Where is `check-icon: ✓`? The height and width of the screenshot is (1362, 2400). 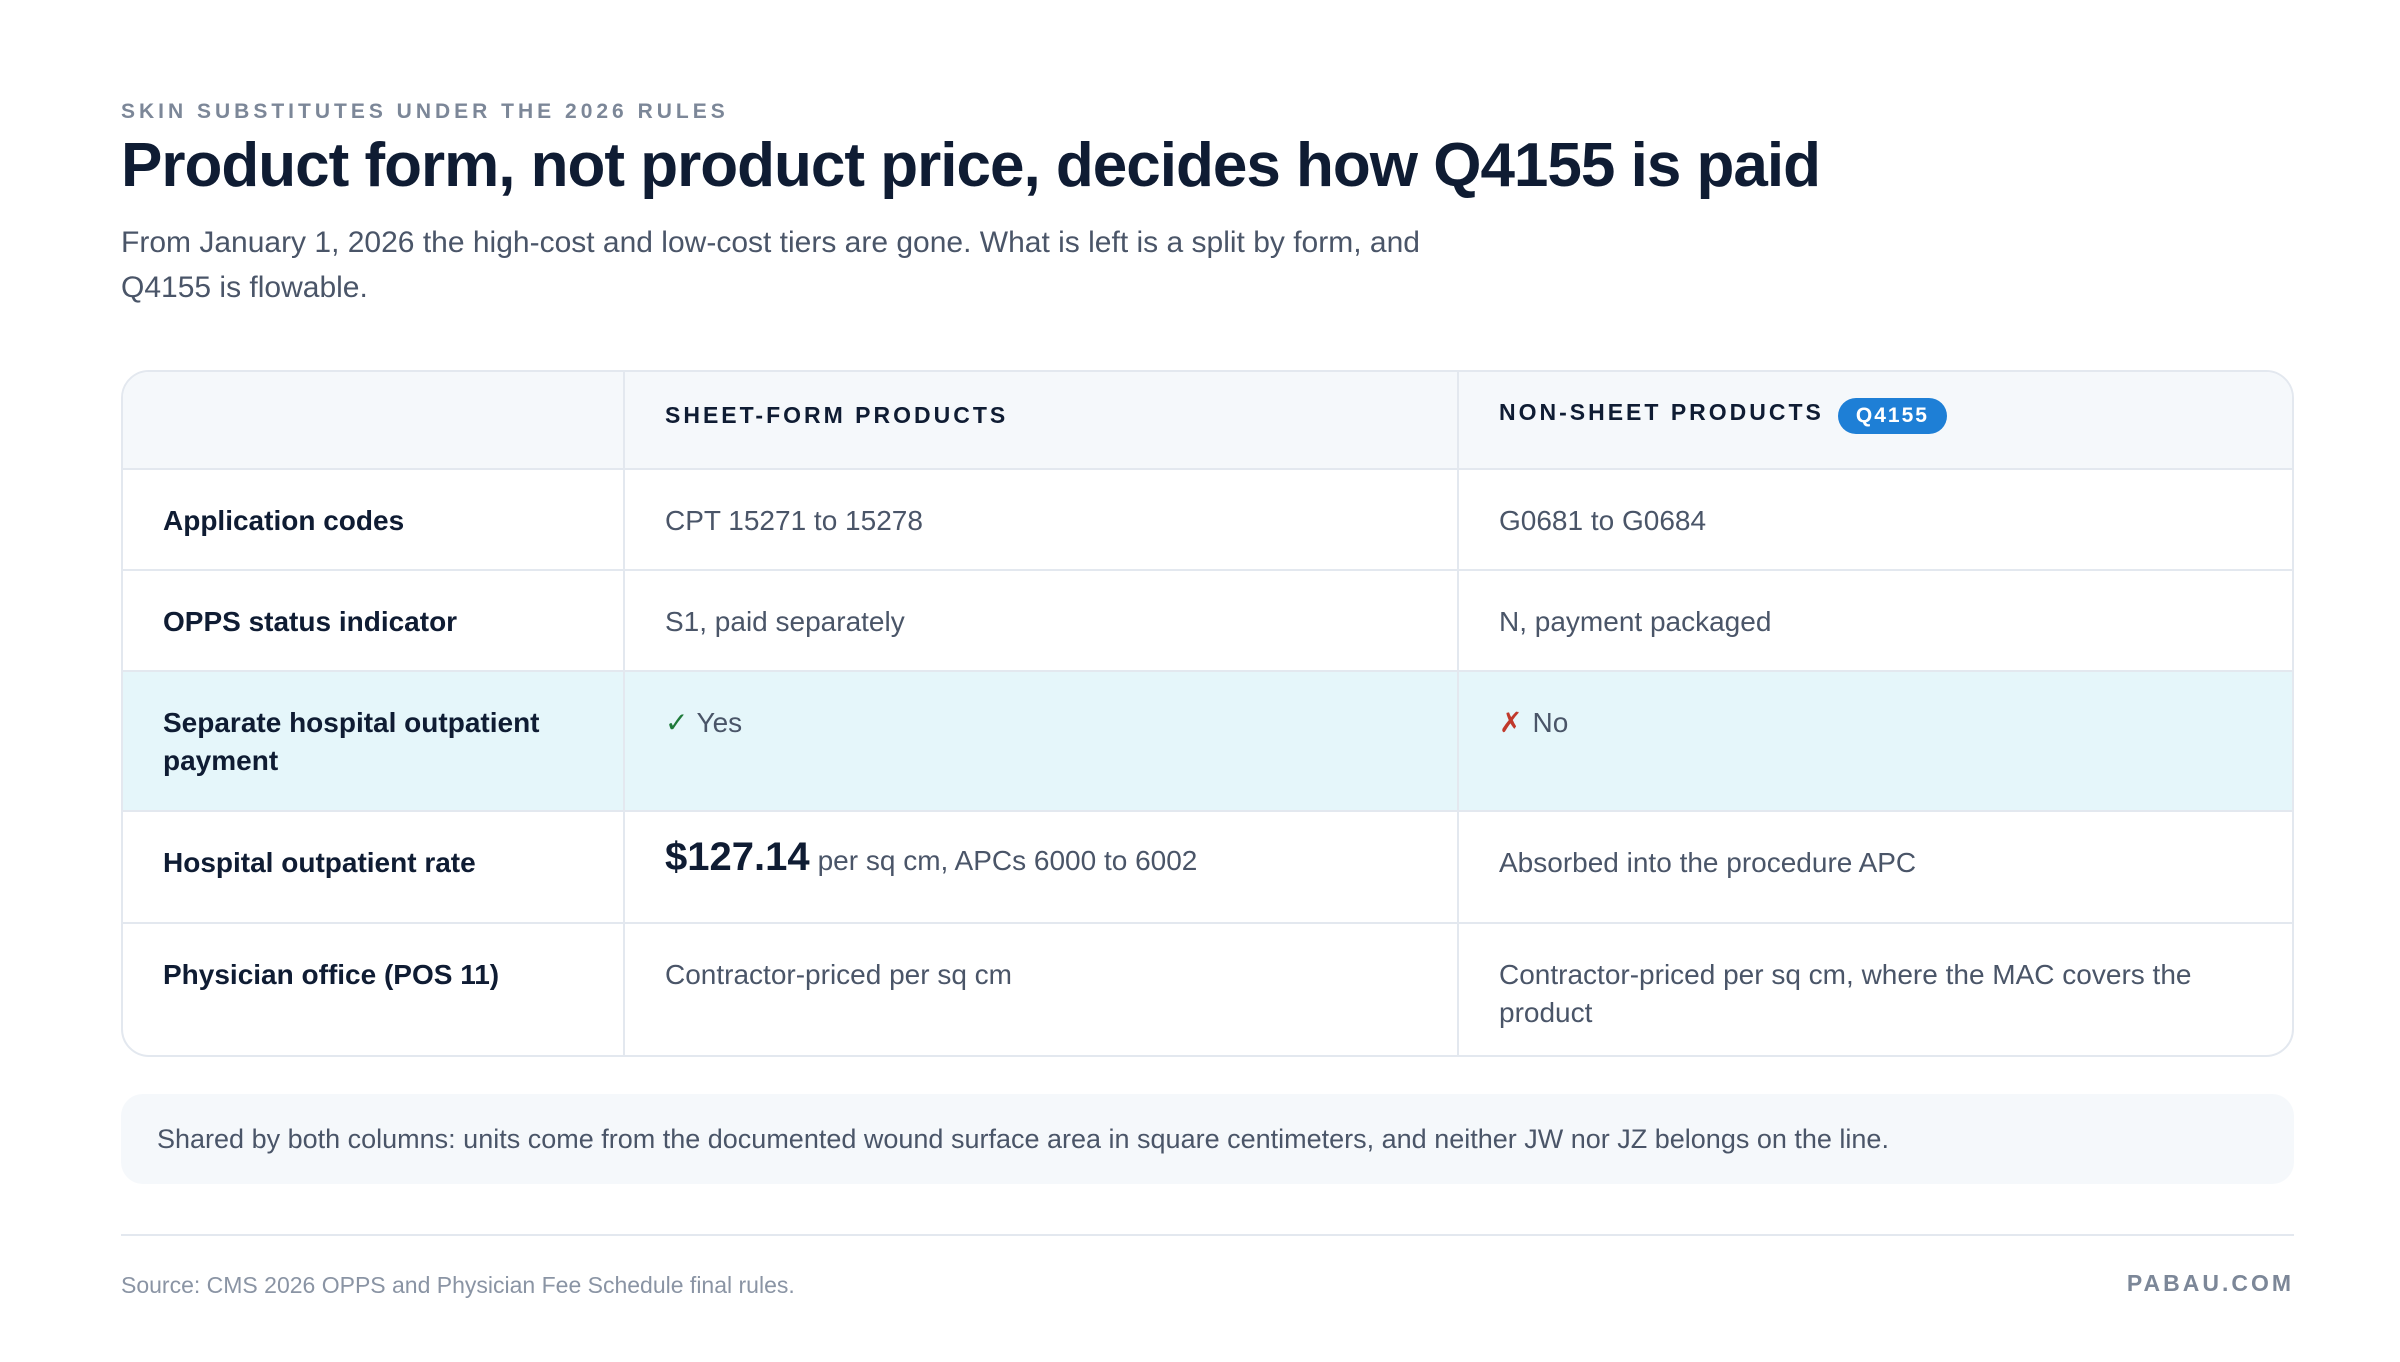 check-icon: ✓ is located at coordinates (677, 722).